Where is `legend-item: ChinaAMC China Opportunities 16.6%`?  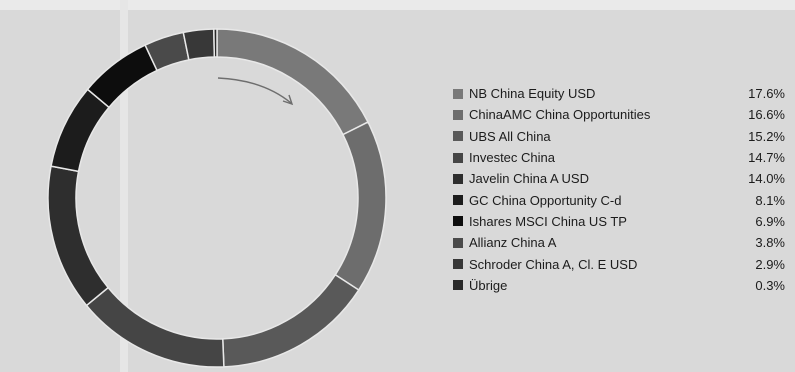
legend-item: ChinaAMC China Opportunities 16.6% is located at coordinates (619, 114).